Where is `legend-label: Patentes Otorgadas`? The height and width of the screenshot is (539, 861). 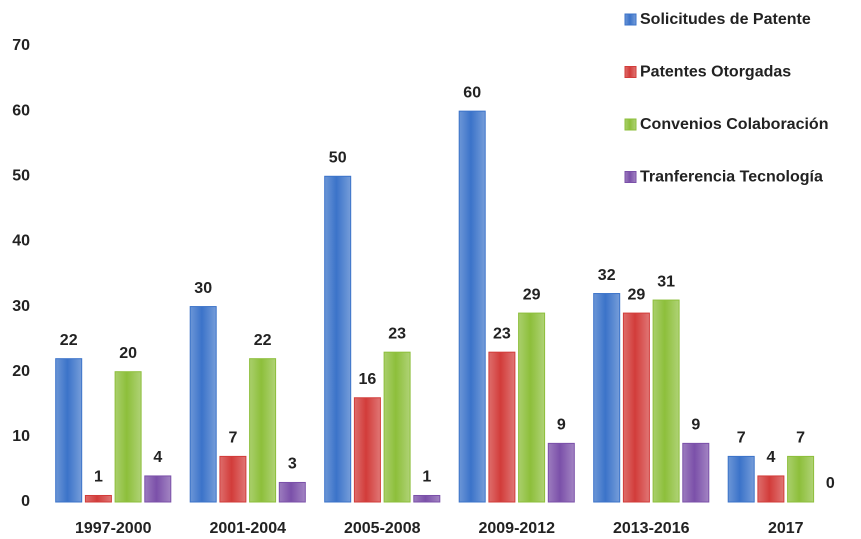 legend-label: Patentes Otorgadas is located at coordinates (715, 72).